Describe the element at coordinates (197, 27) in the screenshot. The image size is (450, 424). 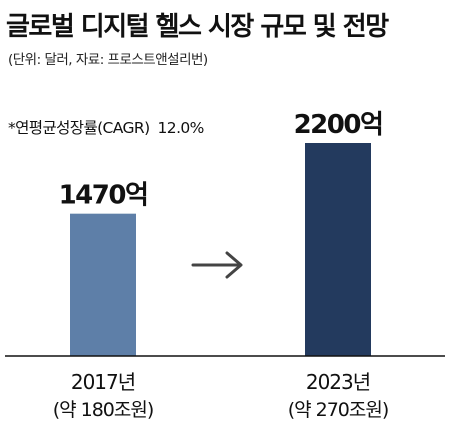
I see `chart-title: 글로벌 디지털 헬스 시장 규모 및 전망` at that location.